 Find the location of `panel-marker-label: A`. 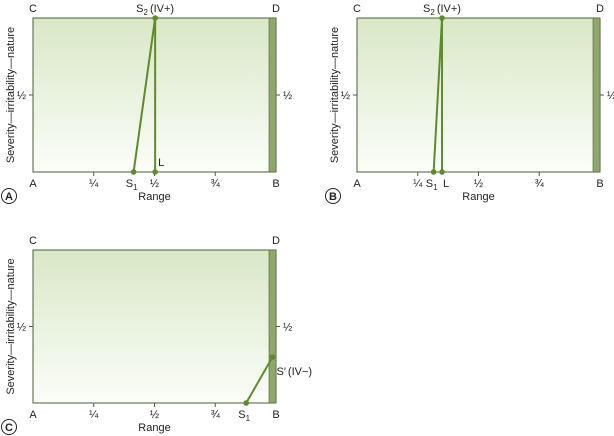

panel-marker-label: A is located at coordinates (9, 197).